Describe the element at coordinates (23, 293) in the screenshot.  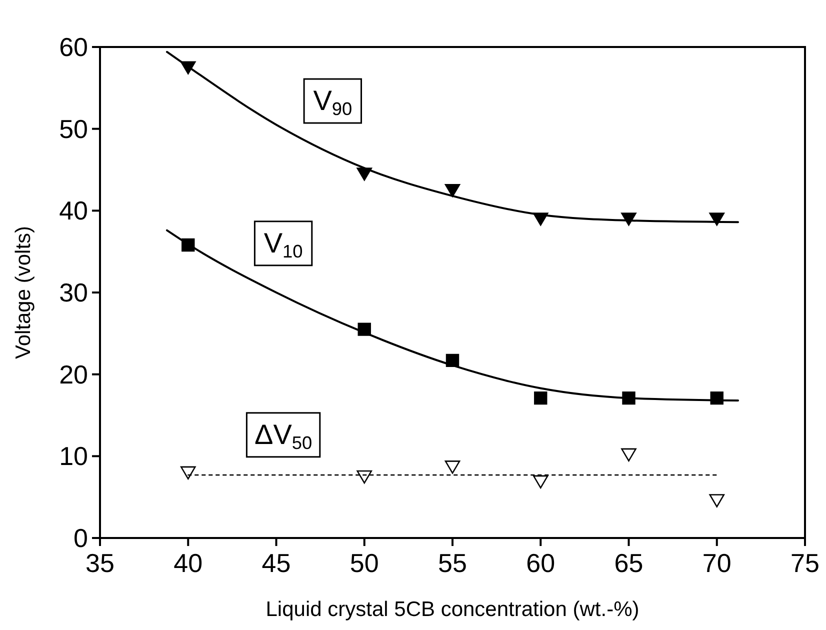
I see `y-axis-title: Voltage (volts)` at that location.